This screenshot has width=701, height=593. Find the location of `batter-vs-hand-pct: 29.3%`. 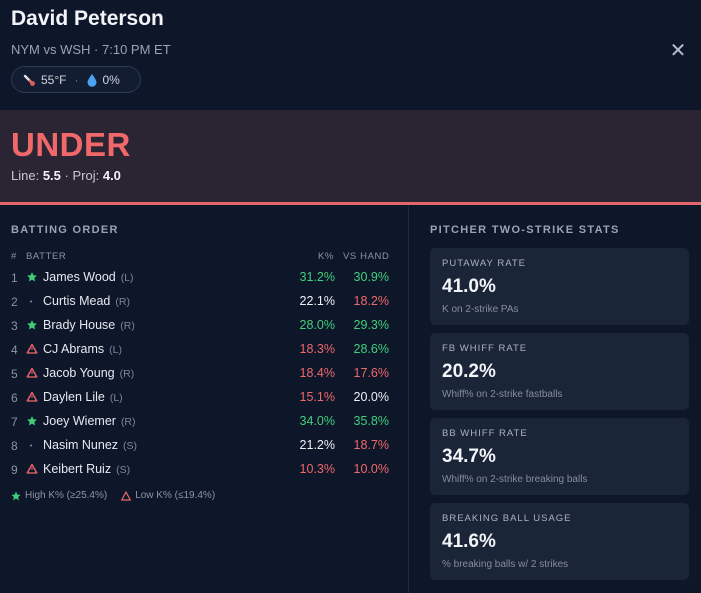

batter-vs-hand-pct: 29.3% is located at coordinates (371, 325).